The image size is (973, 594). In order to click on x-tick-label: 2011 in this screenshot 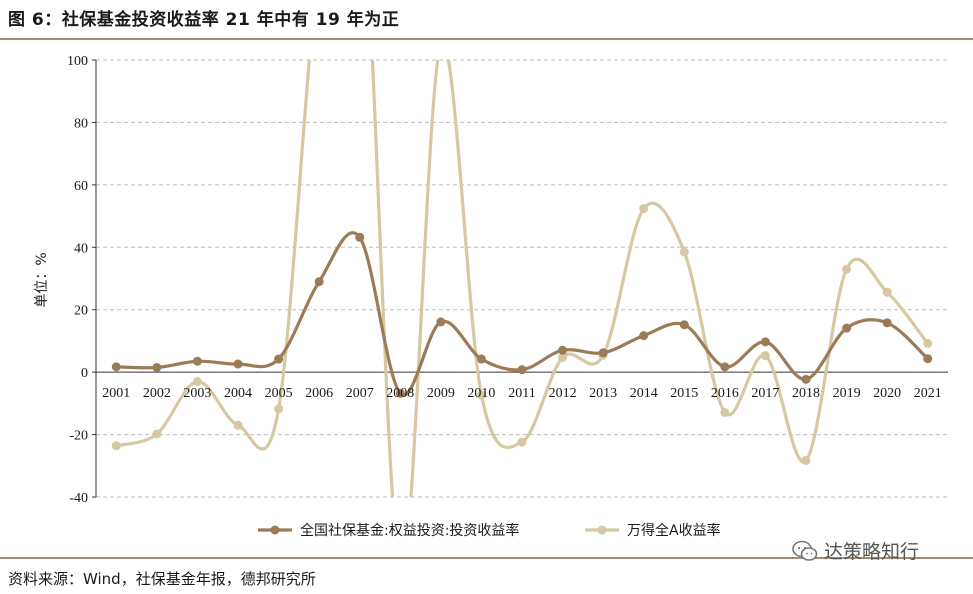, I will do `click(521, 393)`.